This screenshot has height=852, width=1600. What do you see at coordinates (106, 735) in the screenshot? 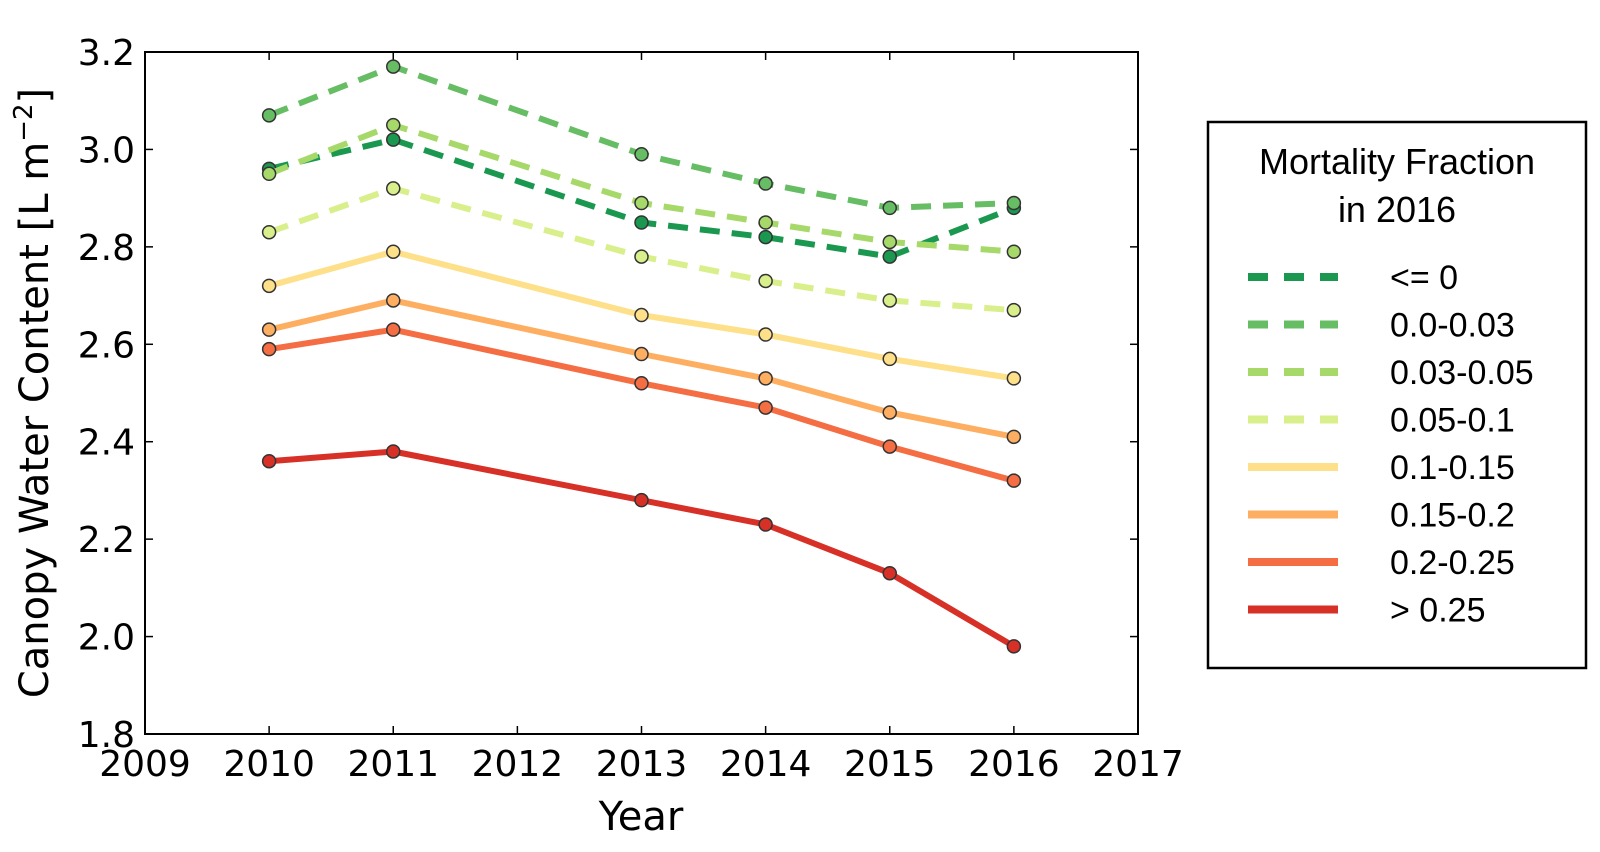
I see `y-tick-label: 1.8` at bounding box center [106, 735].